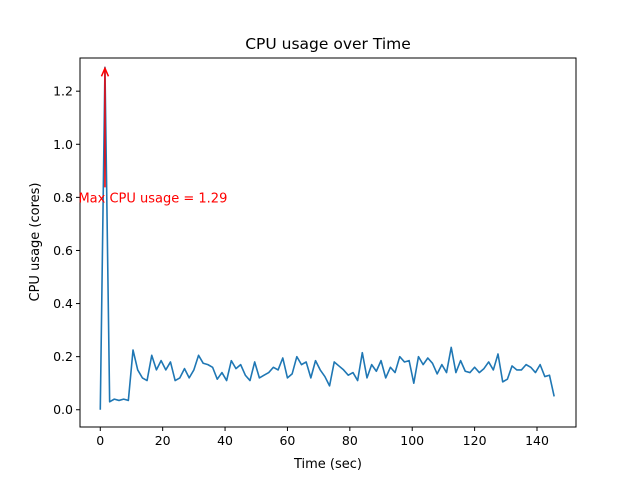  I want to click on y-tick-label: 0.2, so click(63, 356).